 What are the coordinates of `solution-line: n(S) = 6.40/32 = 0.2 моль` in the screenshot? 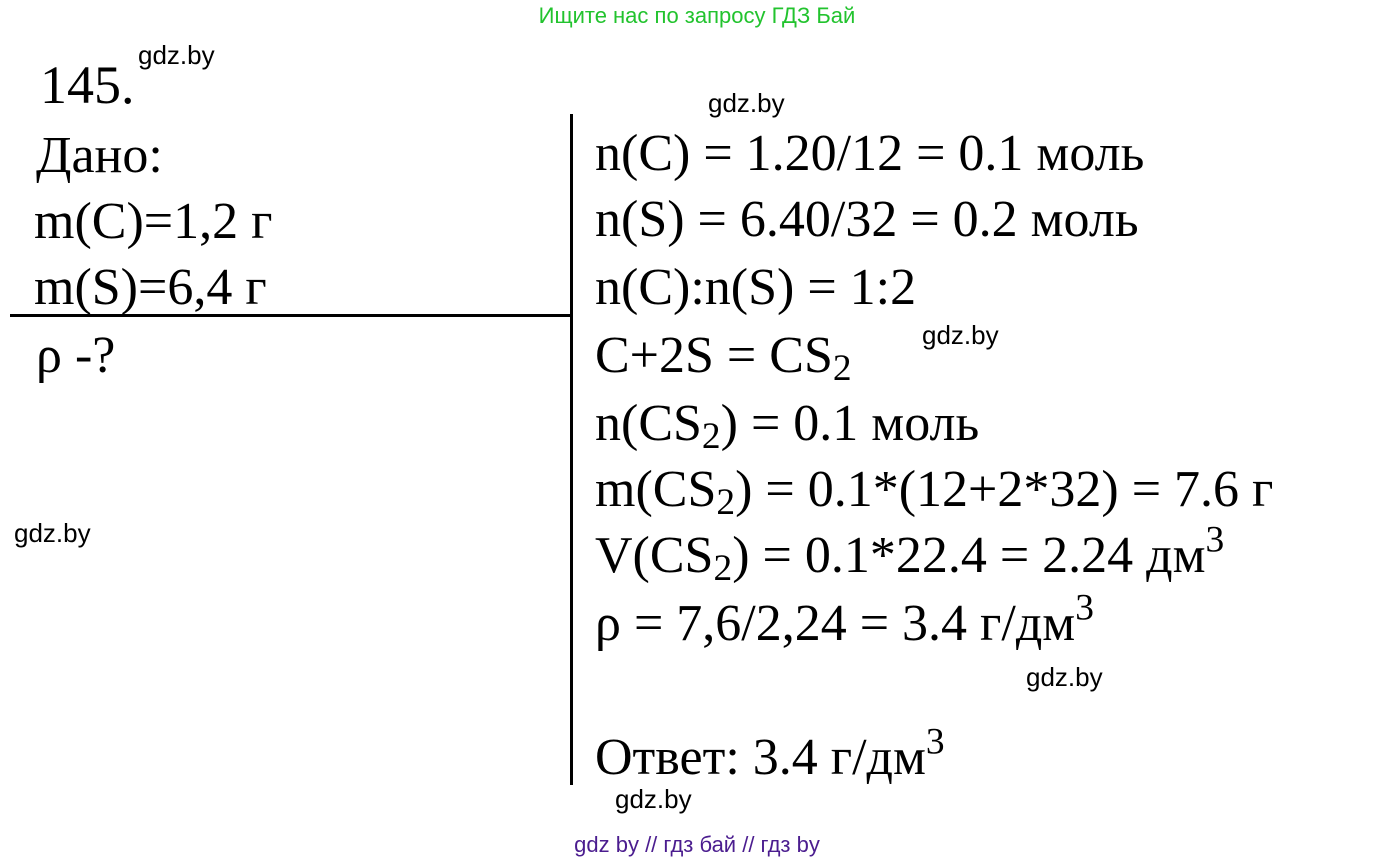 It's located at (867, 220).